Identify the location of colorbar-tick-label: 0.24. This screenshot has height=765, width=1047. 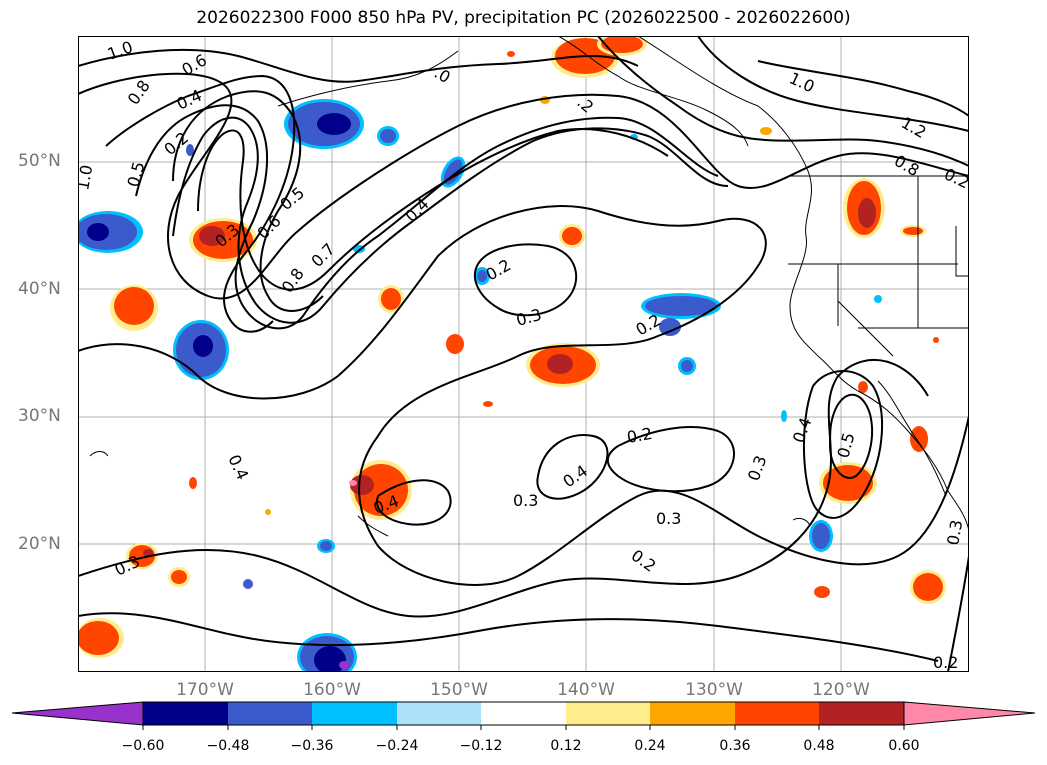
(650, 746).